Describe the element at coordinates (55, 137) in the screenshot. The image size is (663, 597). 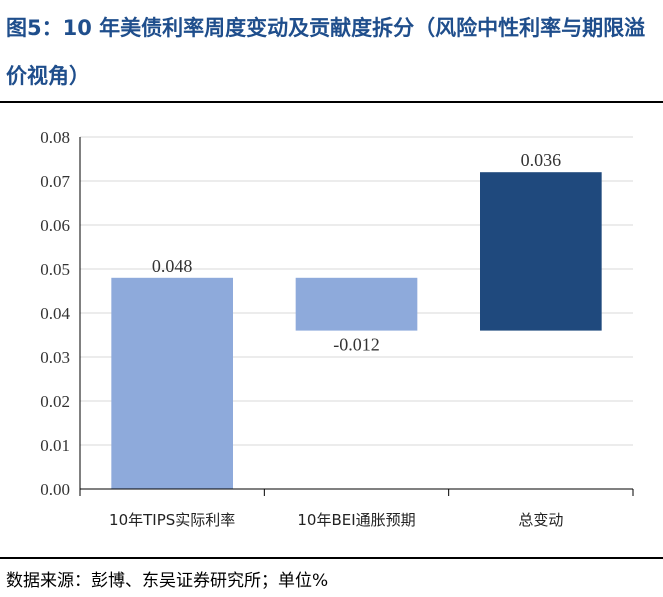
I see `y-tick-label: 0.08` at that location.